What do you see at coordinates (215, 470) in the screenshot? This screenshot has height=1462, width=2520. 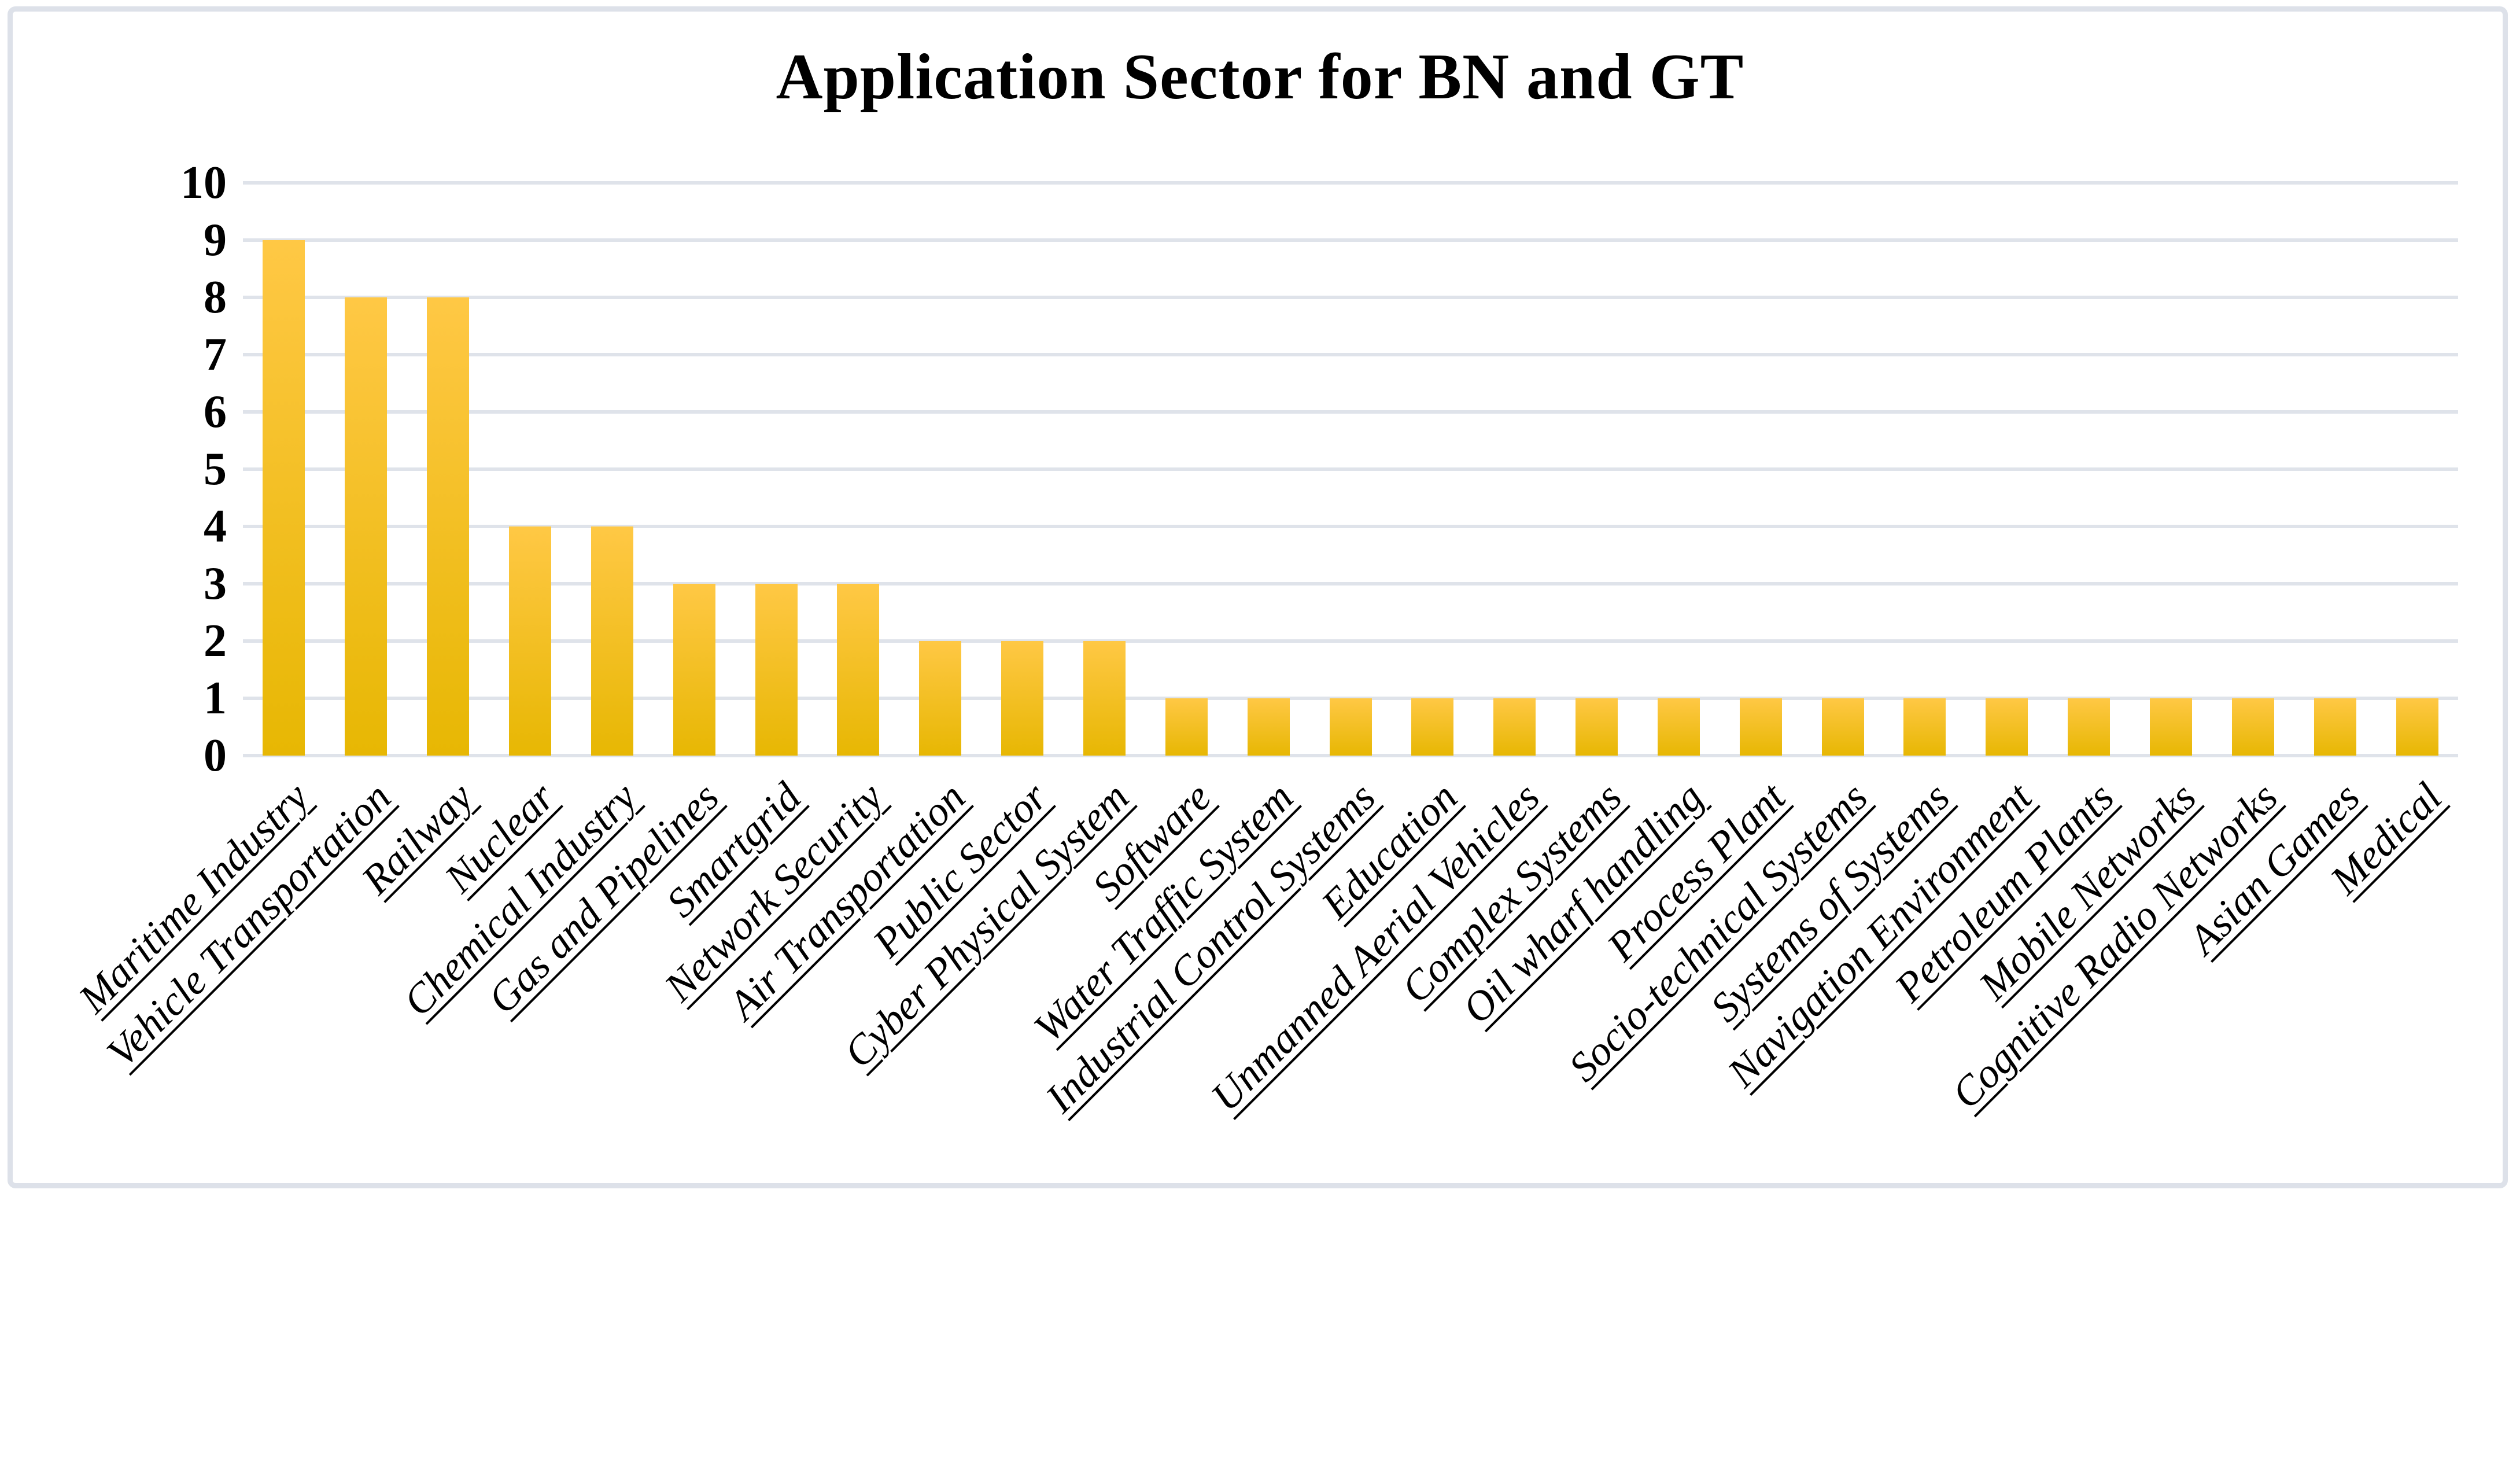 I see `y-tick-label-5: 5` at bounding box center [215, 470].